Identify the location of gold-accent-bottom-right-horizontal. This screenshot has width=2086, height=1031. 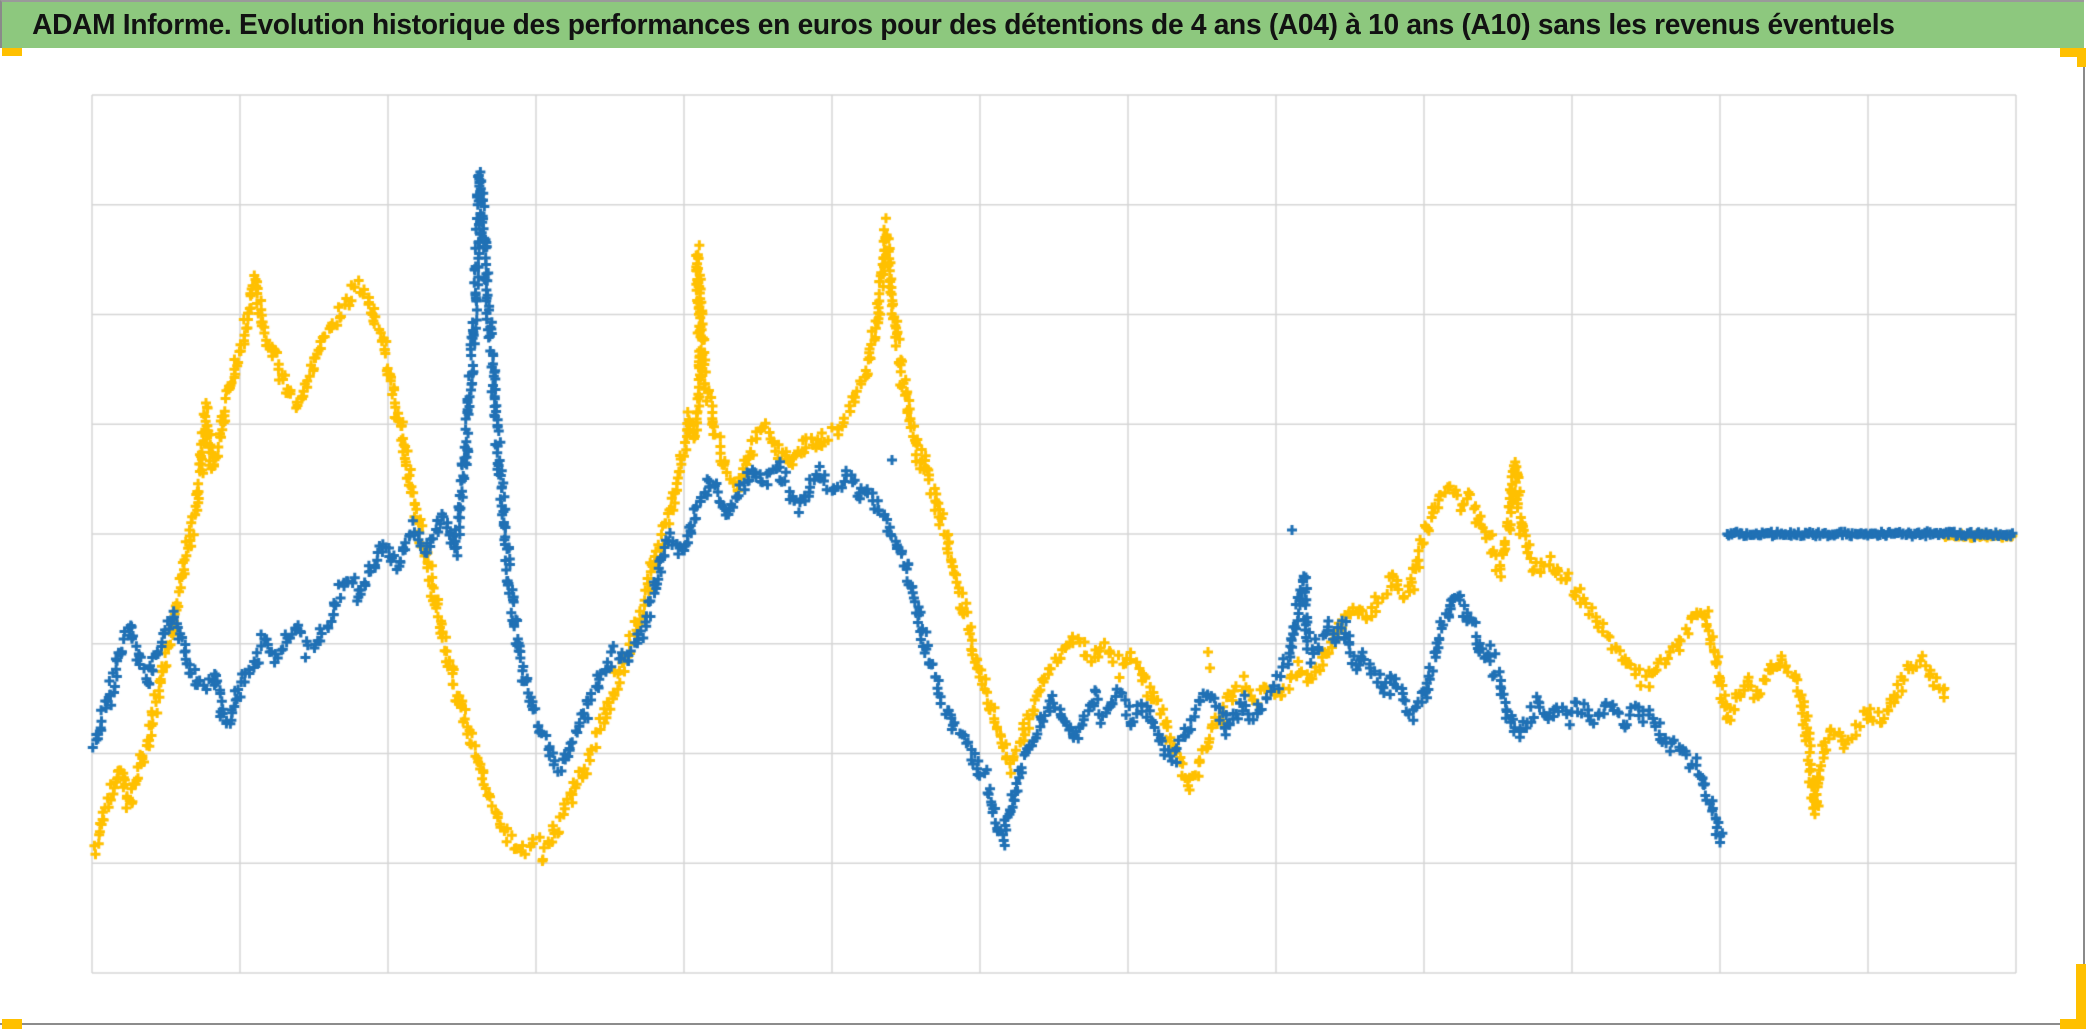
(2073, 1024).